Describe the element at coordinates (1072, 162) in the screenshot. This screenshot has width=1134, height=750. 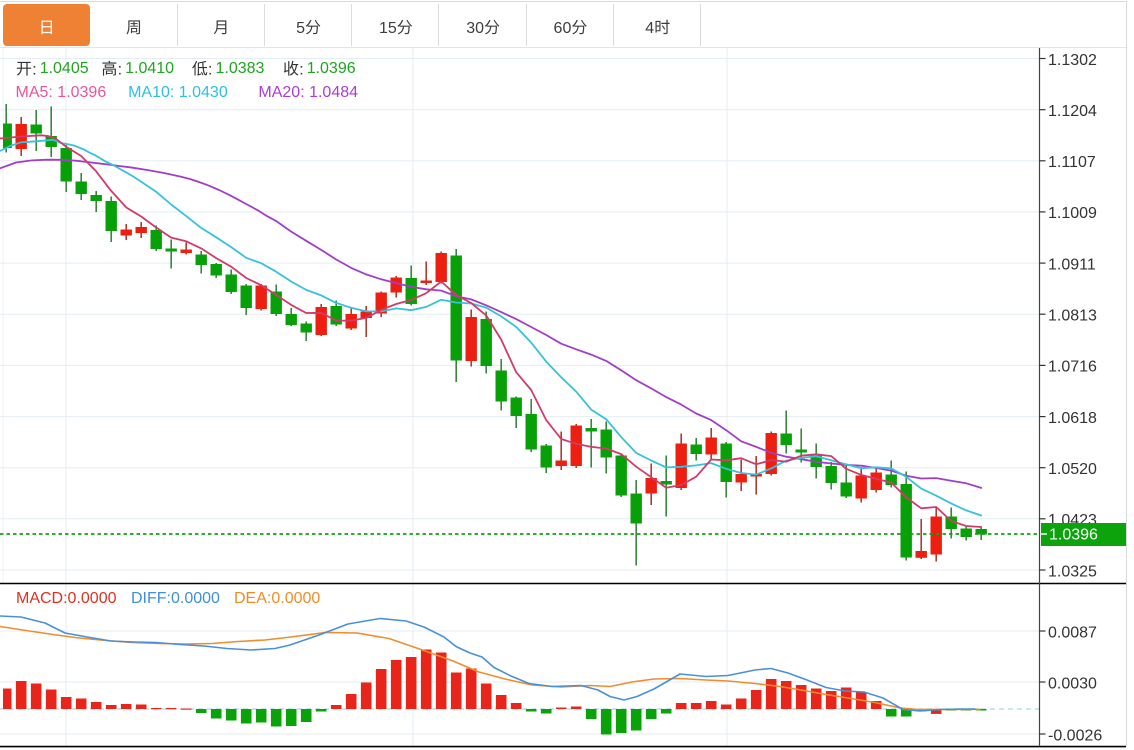
I see `svg-text: 1.1107` at that location.